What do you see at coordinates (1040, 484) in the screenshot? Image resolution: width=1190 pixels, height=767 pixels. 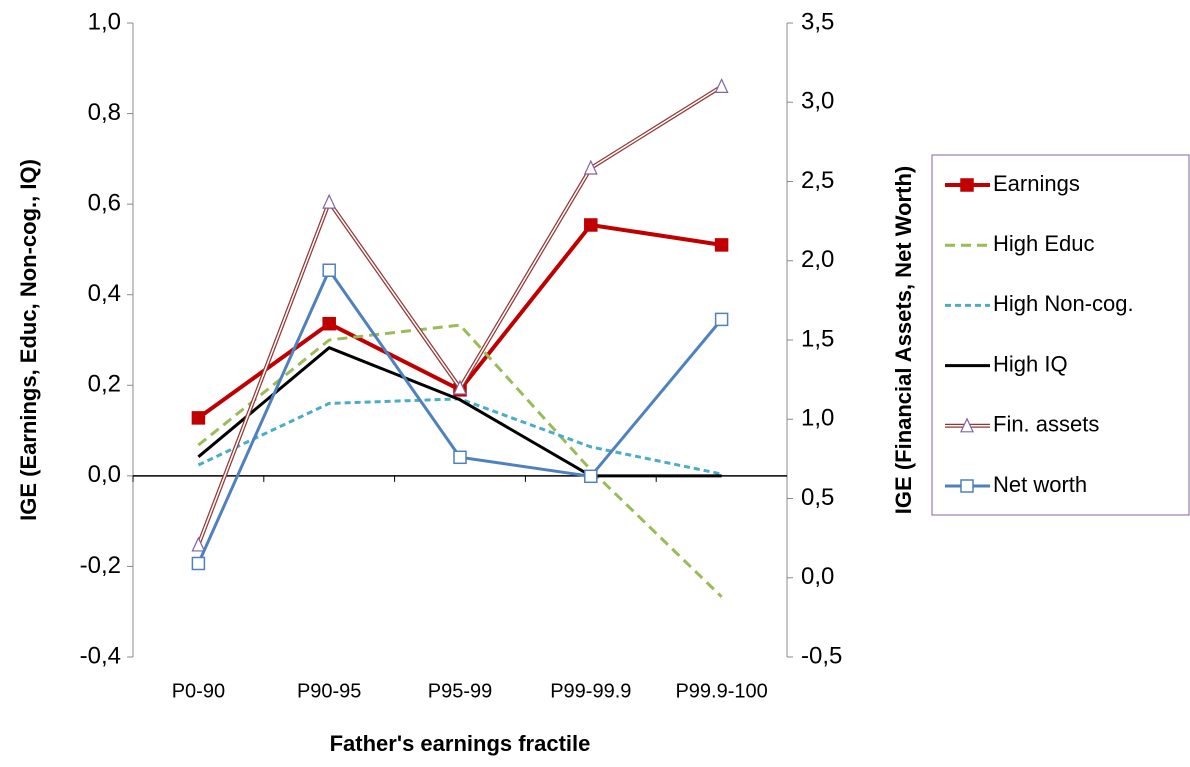 I see `legend-label: Net worth` at bounding box center [1040, 484].